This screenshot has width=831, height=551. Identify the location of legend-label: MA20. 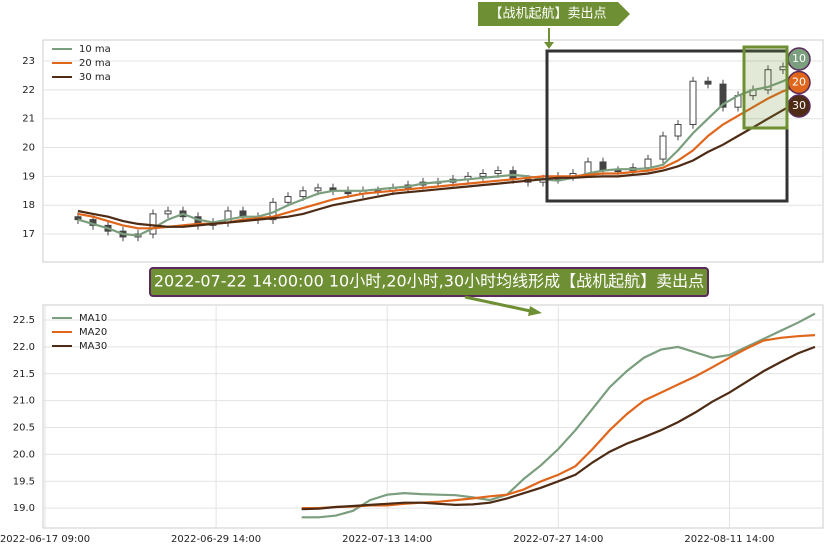
(93, 332).